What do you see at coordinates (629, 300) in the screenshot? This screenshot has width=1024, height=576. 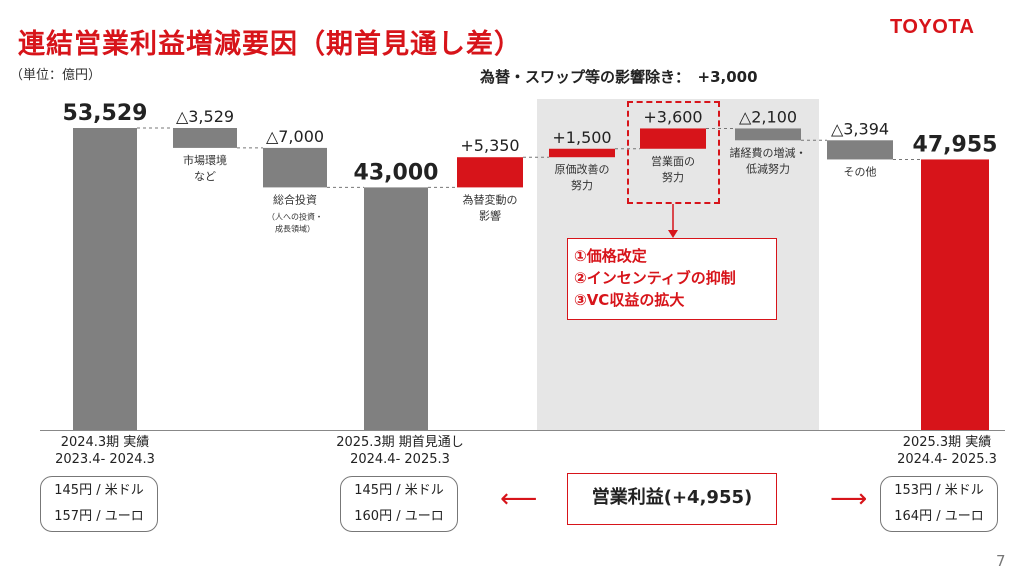 I see `measure-item: ③VC収益の拡大` at bounding box center [629, 300].